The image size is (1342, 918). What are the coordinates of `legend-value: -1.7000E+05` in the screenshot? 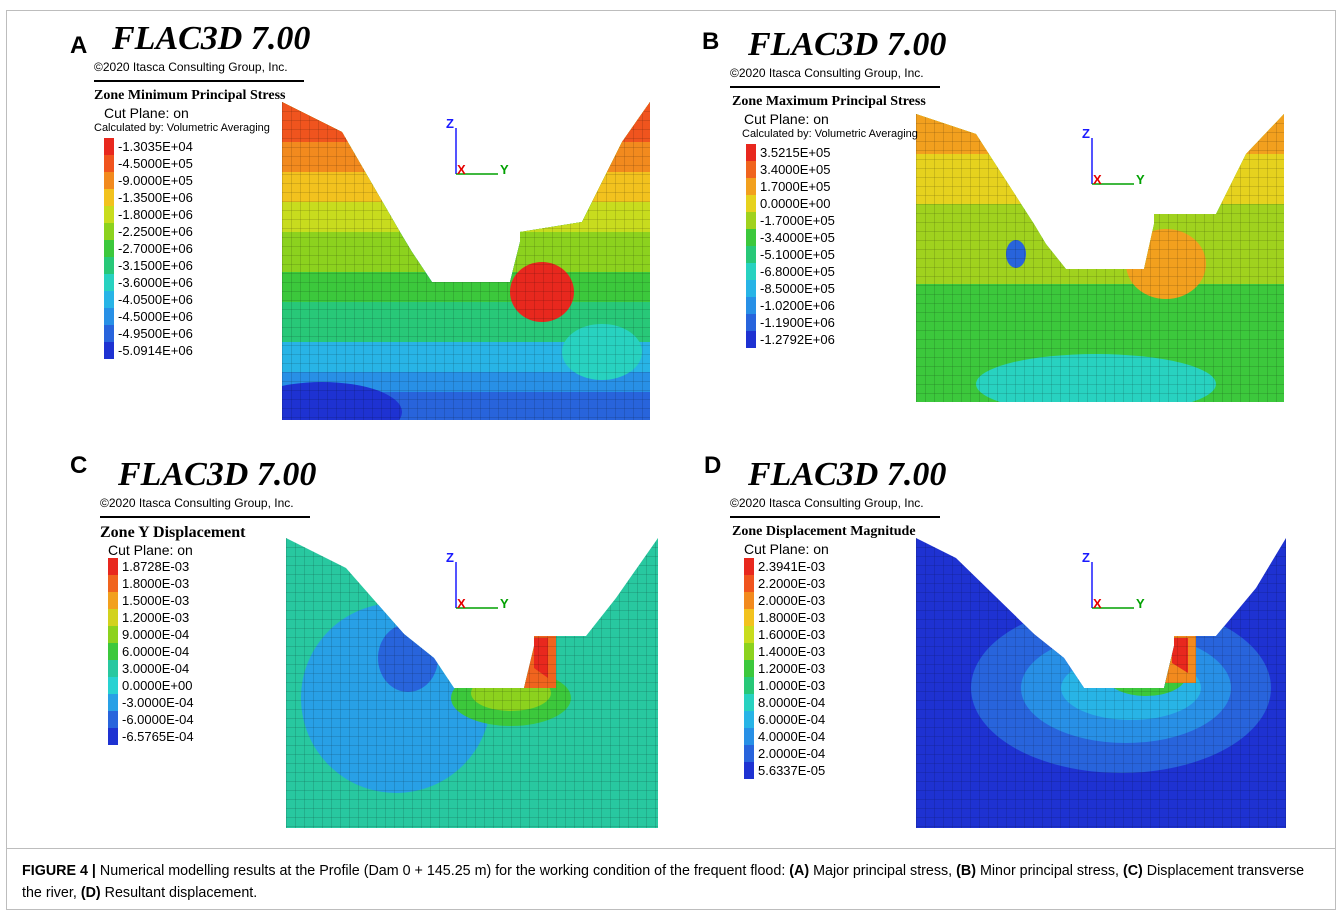 It's located at (797, 220).